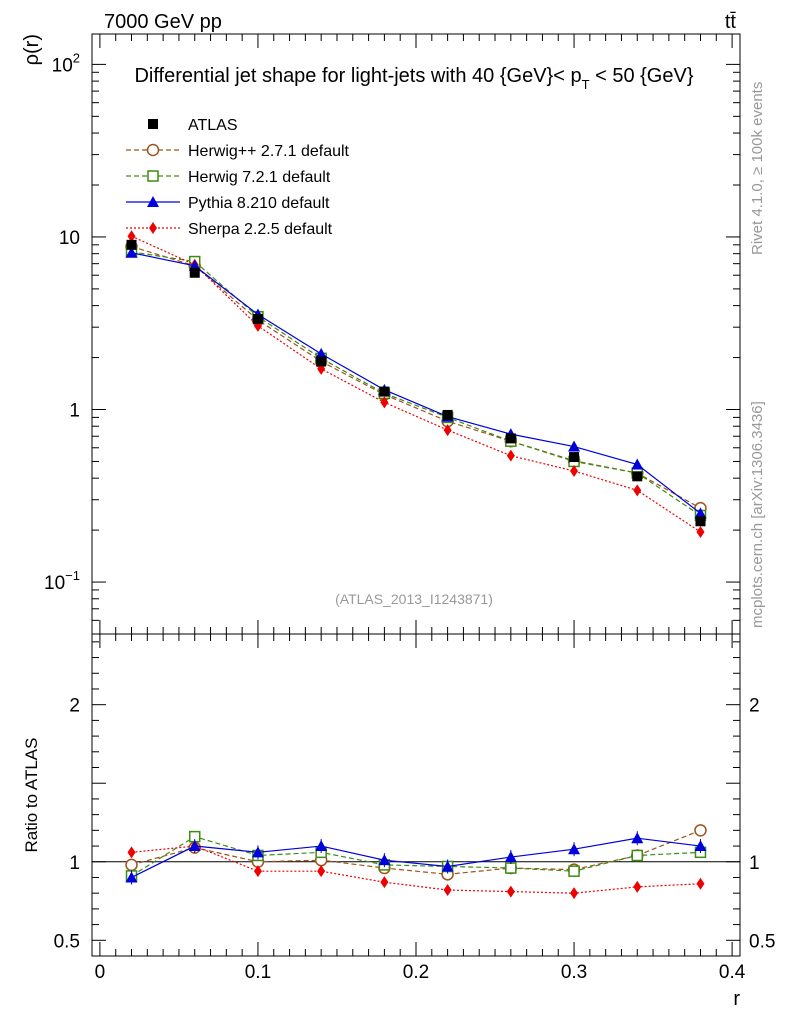 This screenshot has width=786, height=1024. I want to click on ratio-tick-label-right: 2, so click(754, 706).